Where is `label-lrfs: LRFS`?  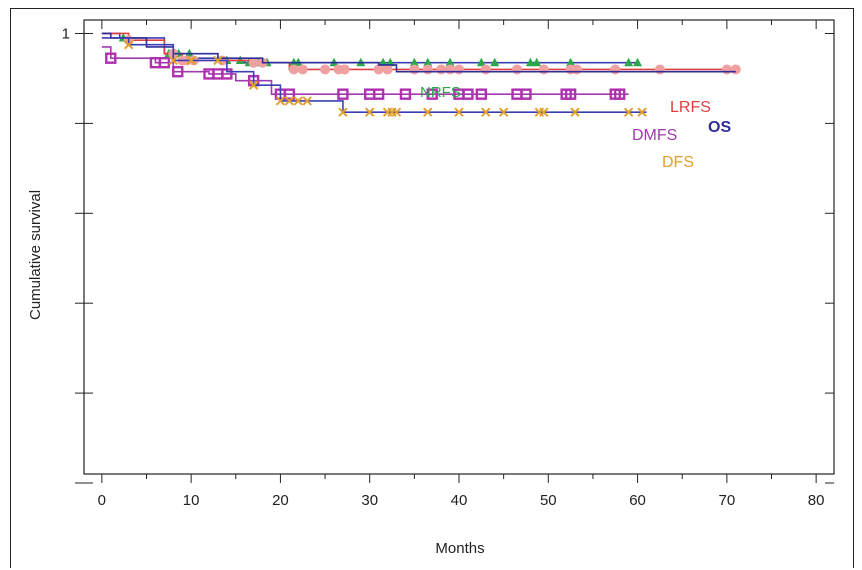
label-lrfs: LRFS is located at coordinates (690, 107).